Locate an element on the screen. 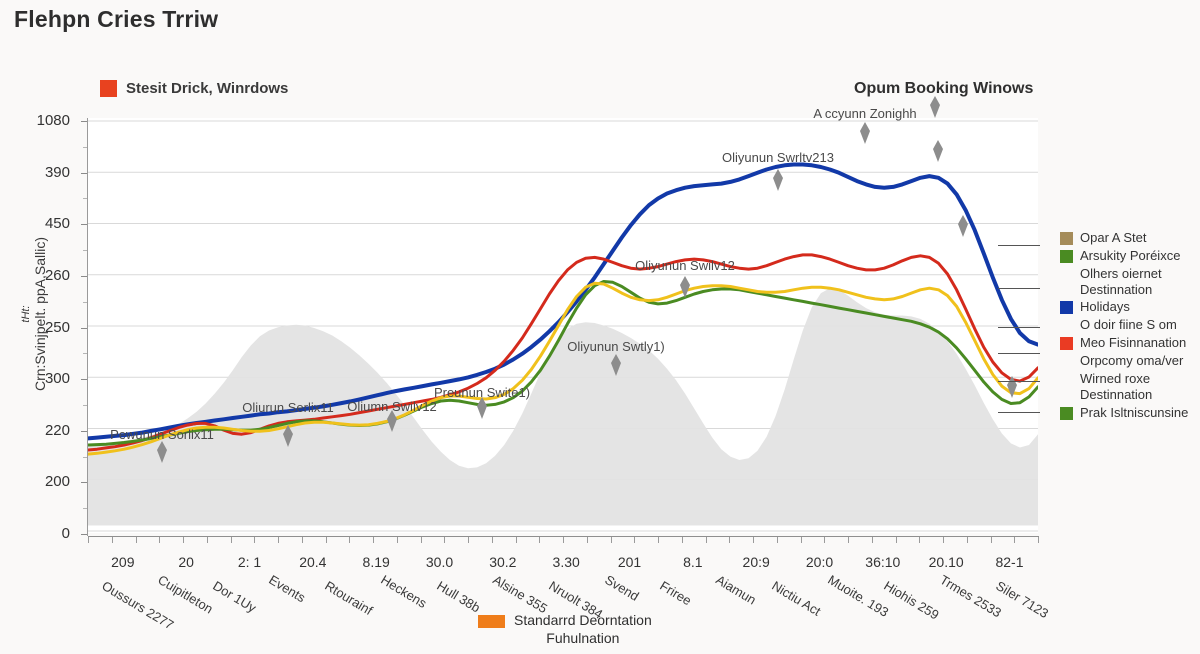 The image size is (1200, 654). legend-item: Meo Fisinnanation is located at coordinates (1130, 343).